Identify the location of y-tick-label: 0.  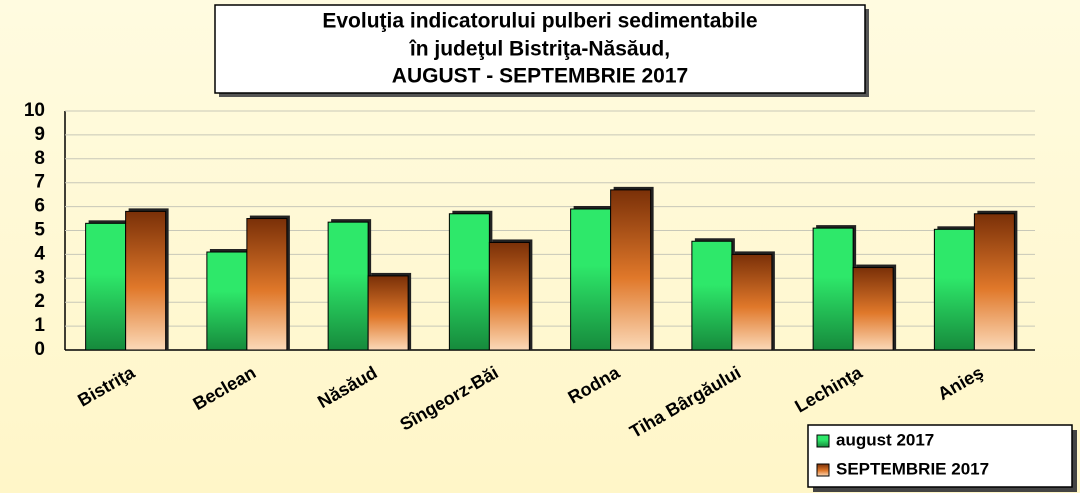
(39, 349).